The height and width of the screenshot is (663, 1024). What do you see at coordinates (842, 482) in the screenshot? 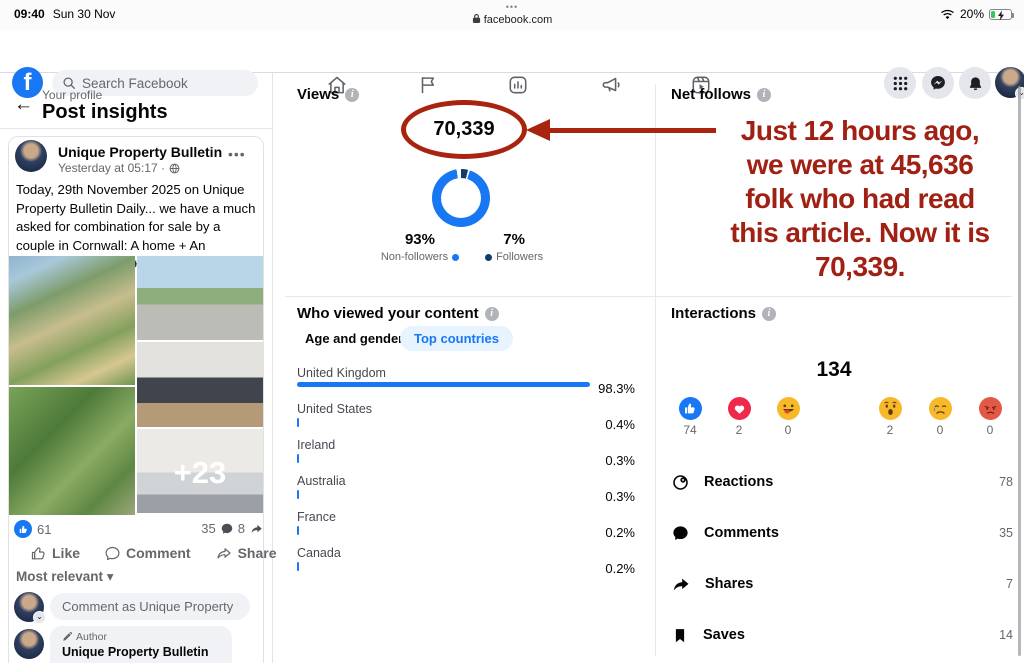
I see `interactions-row-reactions: Reactions 78` at bounding box center [842, 482].